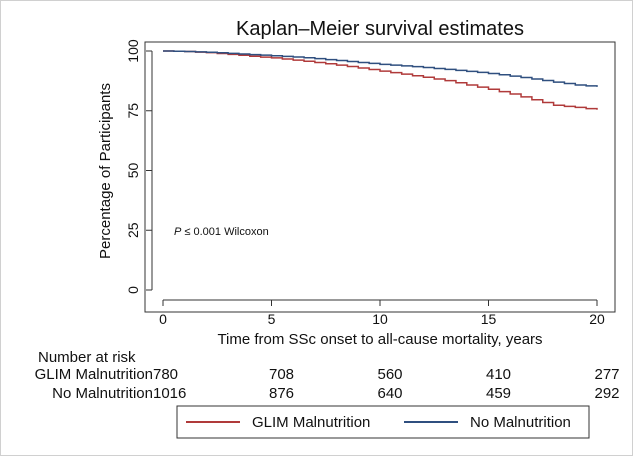  I want to click on x-tick-label: 0, so click(163, 319).